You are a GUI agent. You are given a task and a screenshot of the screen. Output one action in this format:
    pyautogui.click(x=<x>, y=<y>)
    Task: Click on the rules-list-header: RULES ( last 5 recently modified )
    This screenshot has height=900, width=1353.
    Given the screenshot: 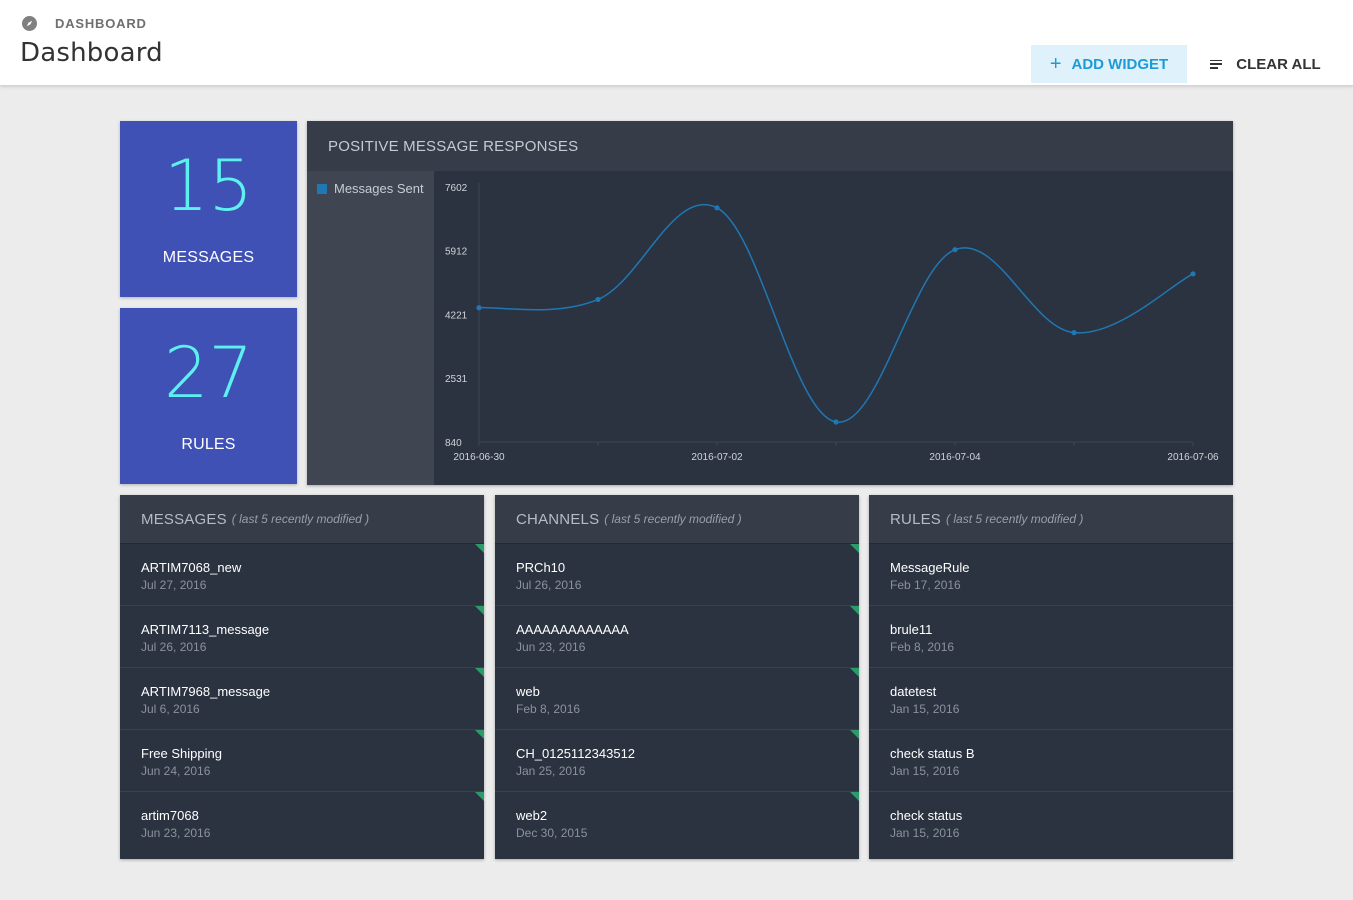 What is the action you would take?
    pyautogui.click(x=1051, y=519)
    